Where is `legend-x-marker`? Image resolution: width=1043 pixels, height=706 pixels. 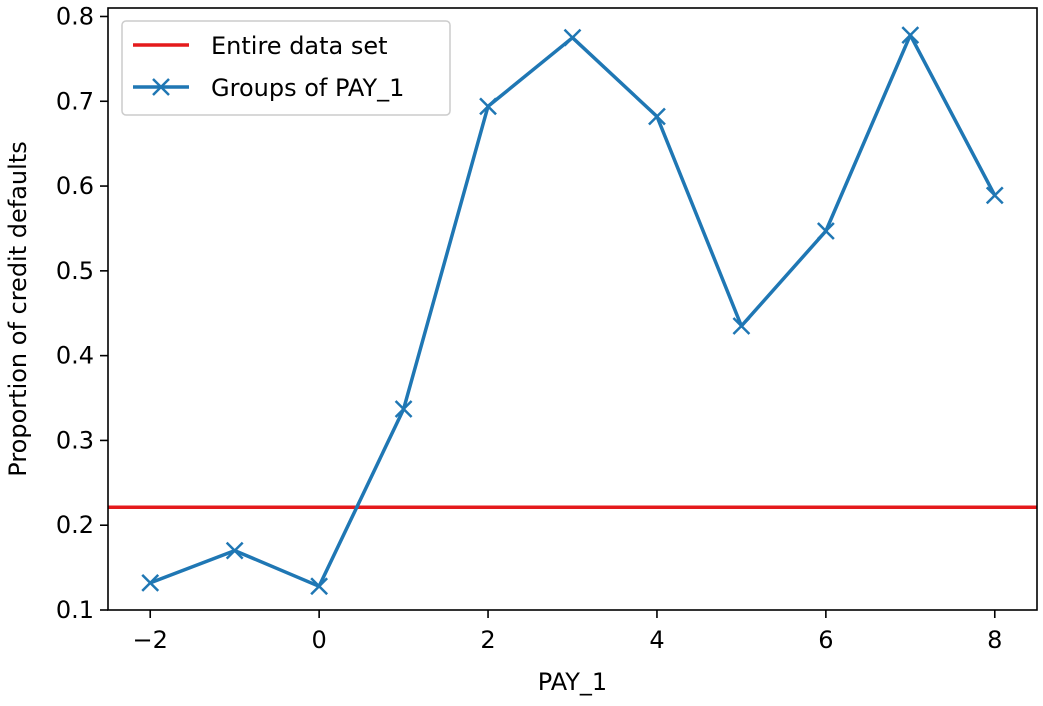 legend-x-marker is located at coordinates (161, 87).